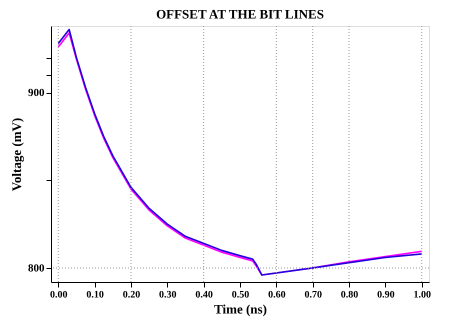 This screenshot has width=474, height=334. What do you see at coordinates (36, 268) in the screenshot?
I see `y-tick-label: 800` at bounding box center [36, 268].